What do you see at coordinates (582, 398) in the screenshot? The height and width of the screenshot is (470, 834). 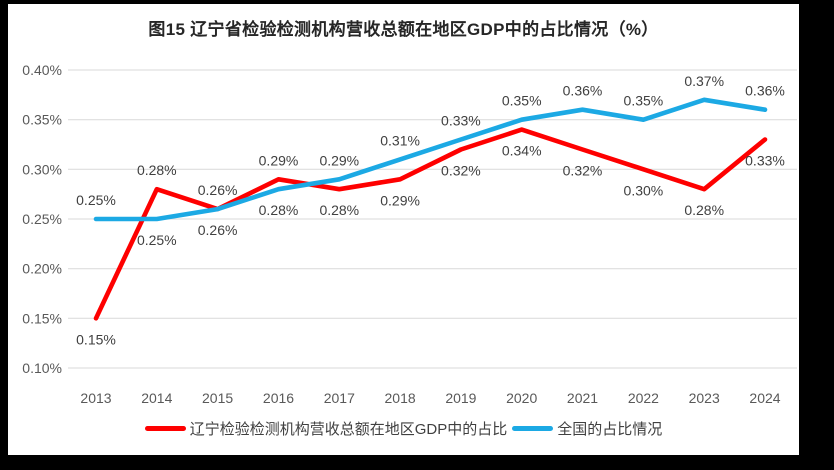 I see `x-axis-tick-label: 2021` at bounding box center [582, 398].